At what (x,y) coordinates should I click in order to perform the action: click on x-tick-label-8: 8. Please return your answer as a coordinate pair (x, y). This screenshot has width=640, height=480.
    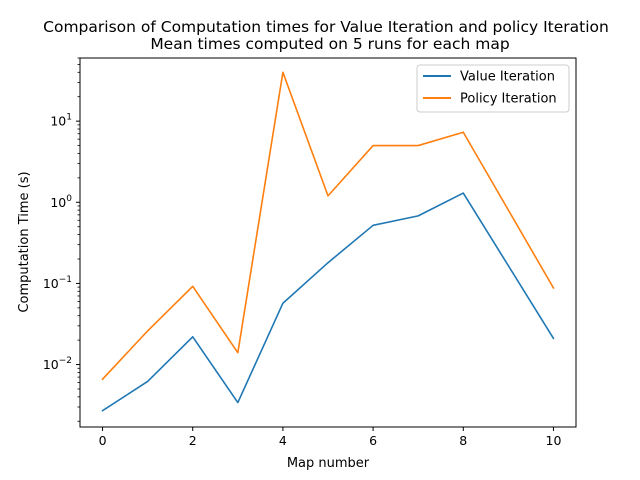
    Looking at the image, I should click on (463, 440).